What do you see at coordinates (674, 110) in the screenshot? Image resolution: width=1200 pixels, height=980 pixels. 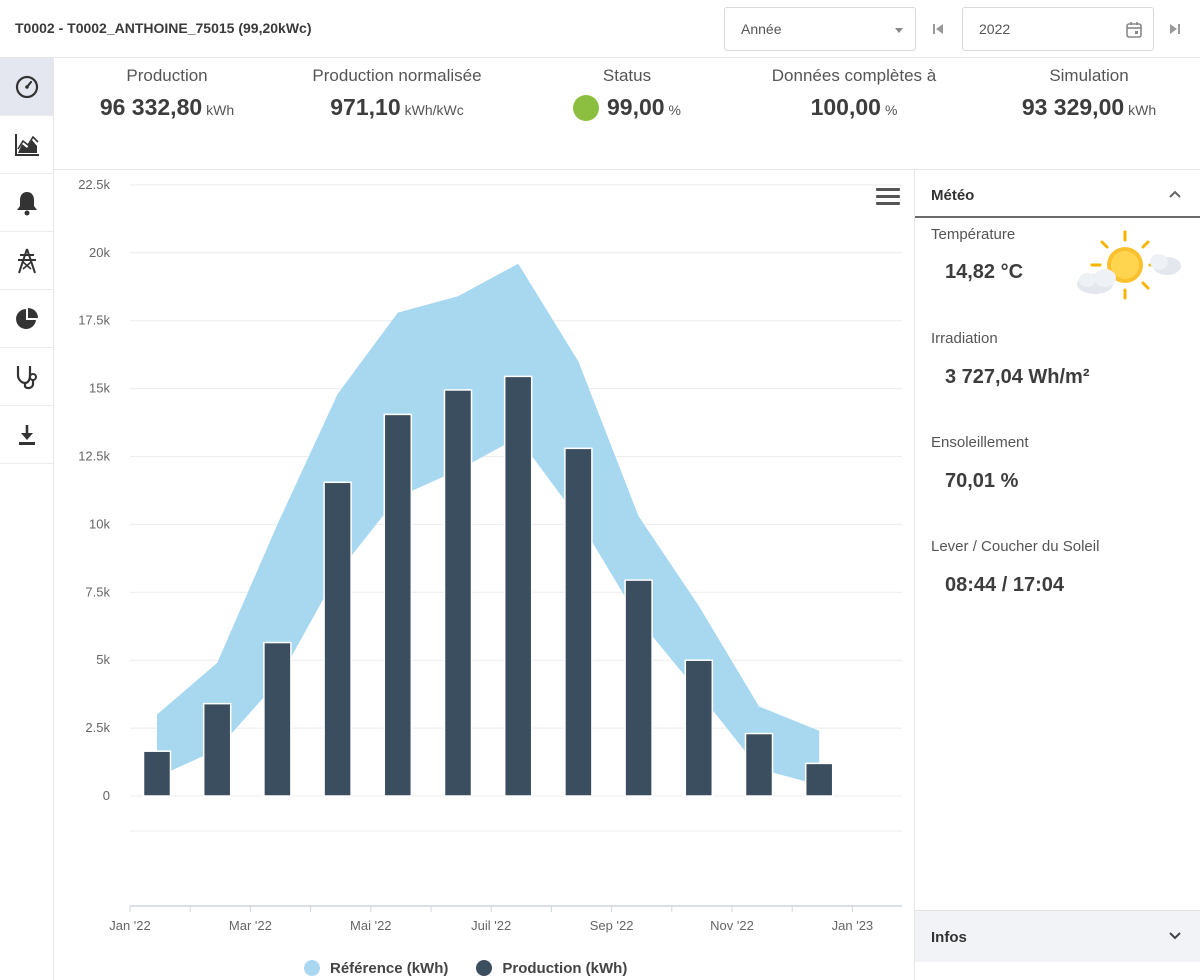 I see `kpi-status-unit: %` at bounding box center [674, 110].